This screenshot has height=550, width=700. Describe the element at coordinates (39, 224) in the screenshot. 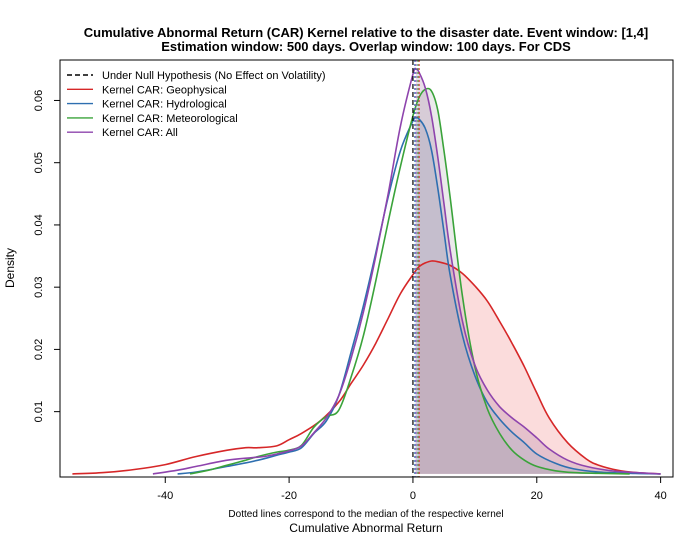

I see `y-tick-label: 0.04` at that location.